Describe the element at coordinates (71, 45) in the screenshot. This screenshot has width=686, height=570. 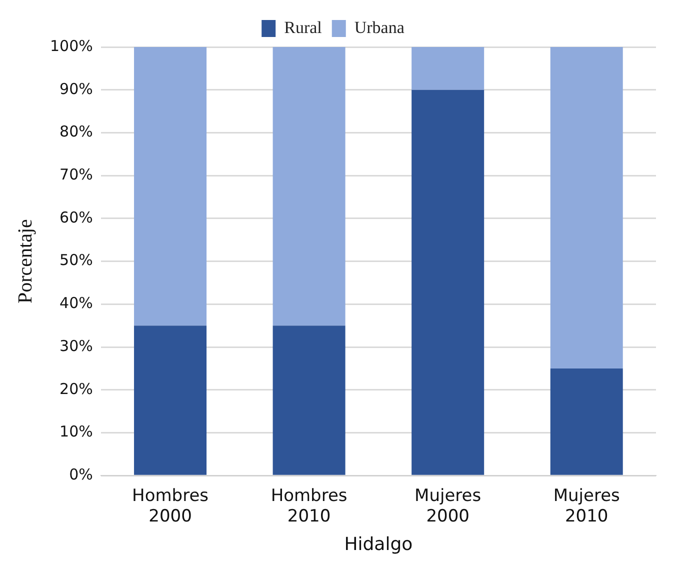
I see `y-tick-label: 100%` at that location.